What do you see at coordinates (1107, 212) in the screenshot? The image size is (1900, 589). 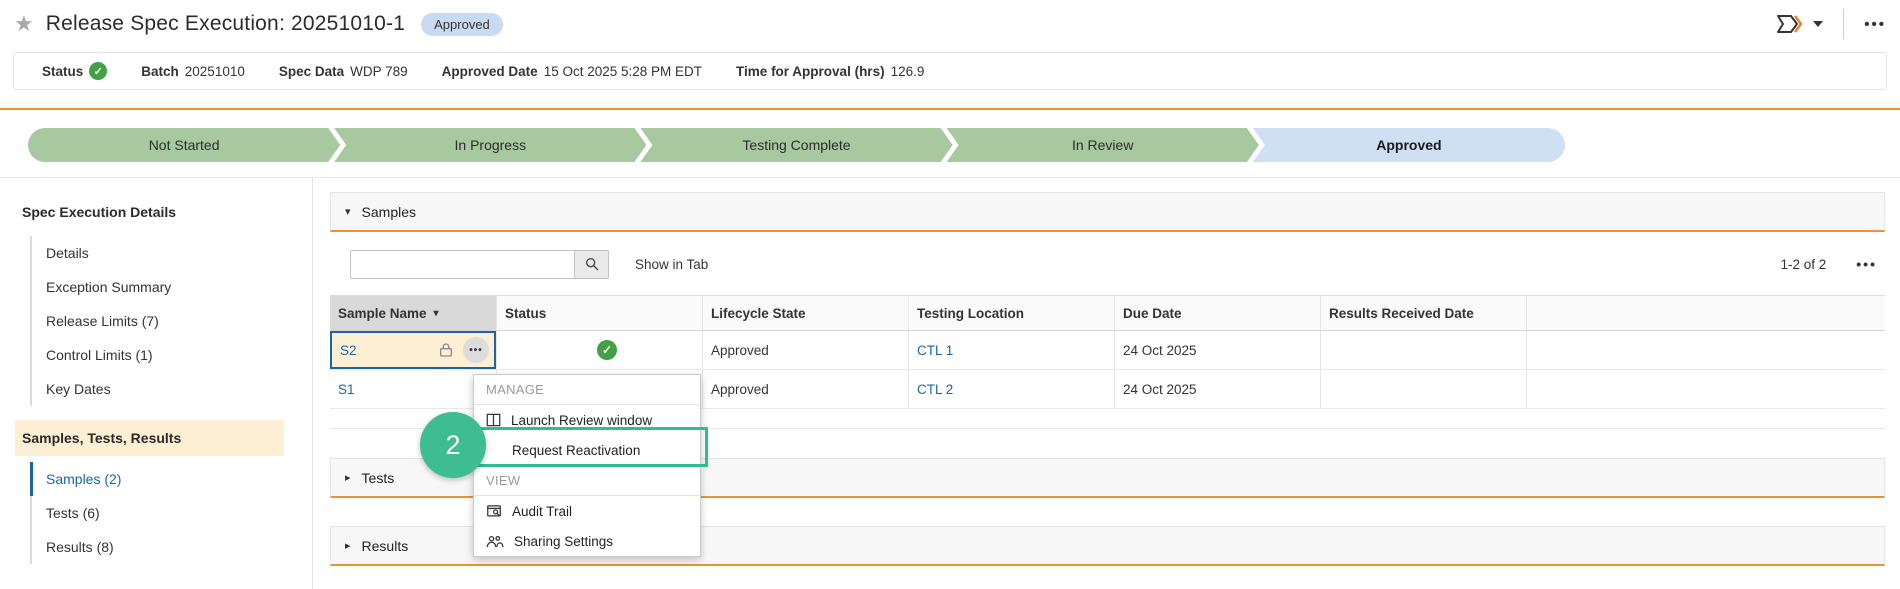 I see `samples-section-header: ▾ Samples` at bounding box center [1107, 212].